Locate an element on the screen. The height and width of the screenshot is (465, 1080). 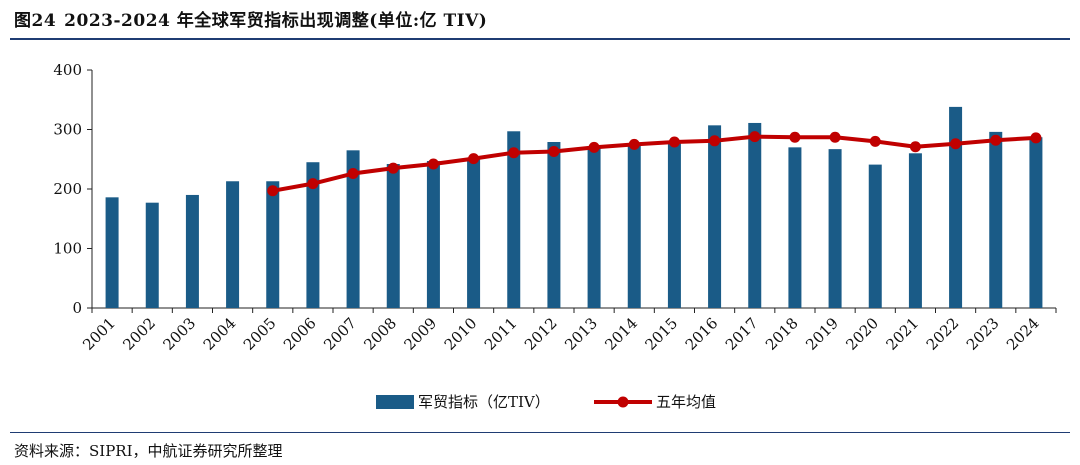
x-tick-label: 2004 is located at coordinates (220, 334).